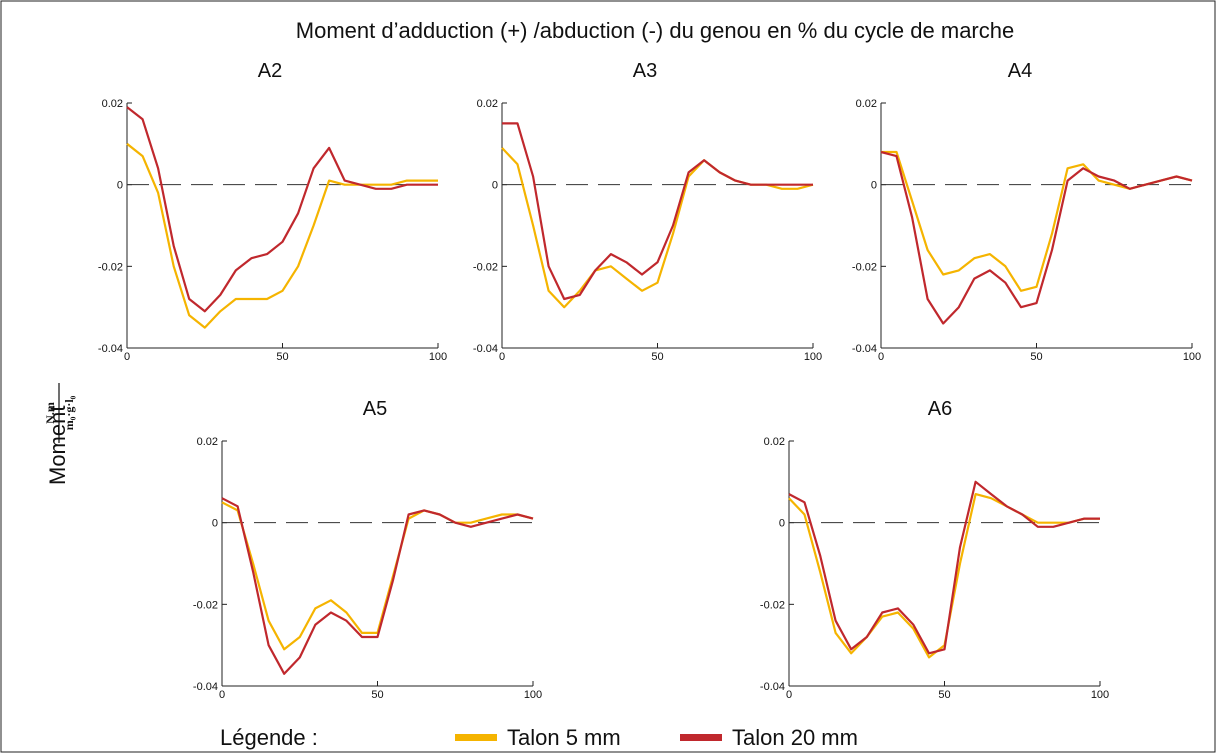 Image resolution: width=1216 pixels, height=753 pixels. What do you see at coordinates (270, 71) in the screenshot?
I see `panel-title: A2` at bounding box center [270, 71].